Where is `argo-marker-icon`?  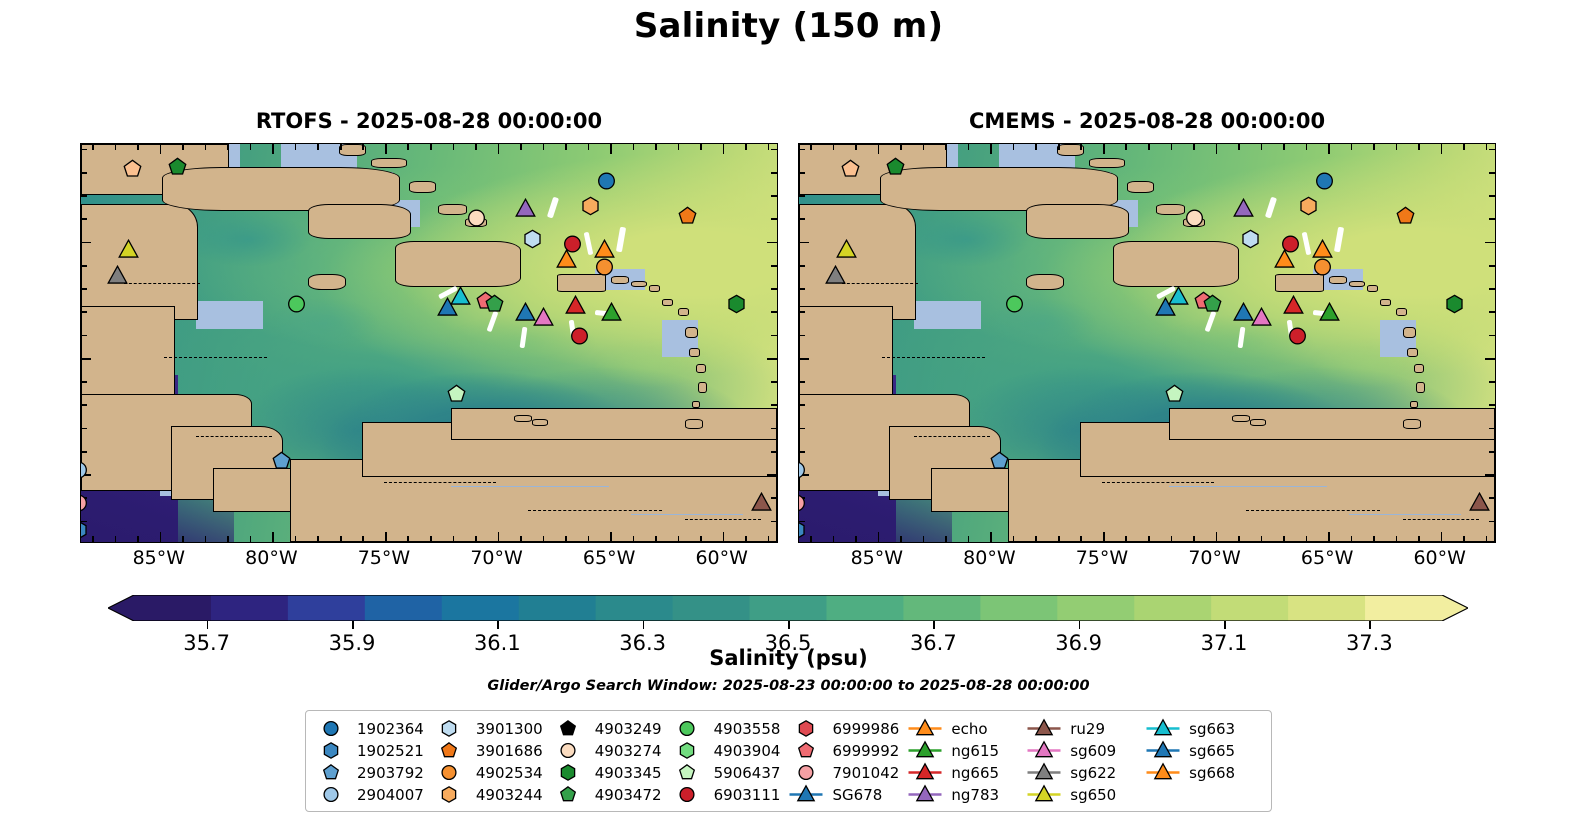 argo-marker-icon is located at coordinates (336, 794).